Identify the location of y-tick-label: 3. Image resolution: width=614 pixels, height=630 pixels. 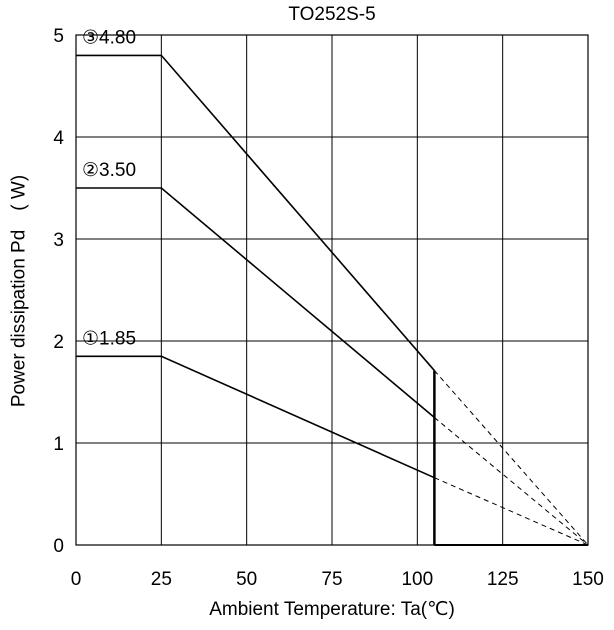
(58, 240).